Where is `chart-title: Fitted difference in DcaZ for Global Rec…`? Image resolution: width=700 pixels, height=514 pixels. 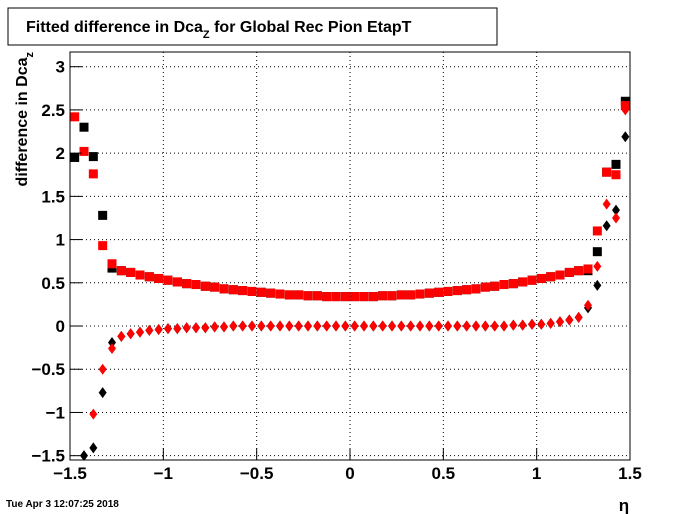
chart-title: Fitted difference in DcaZ for Global Rec… is located at coordinates (219, 30).